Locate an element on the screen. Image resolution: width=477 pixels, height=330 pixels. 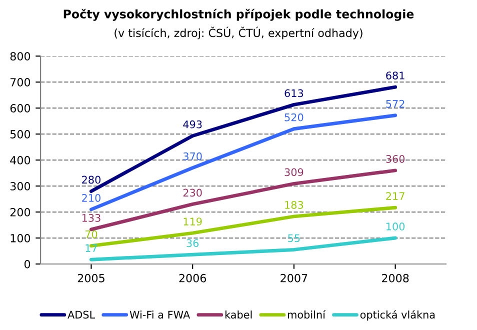
data-label: 119 is located at coordinates (193, 222).